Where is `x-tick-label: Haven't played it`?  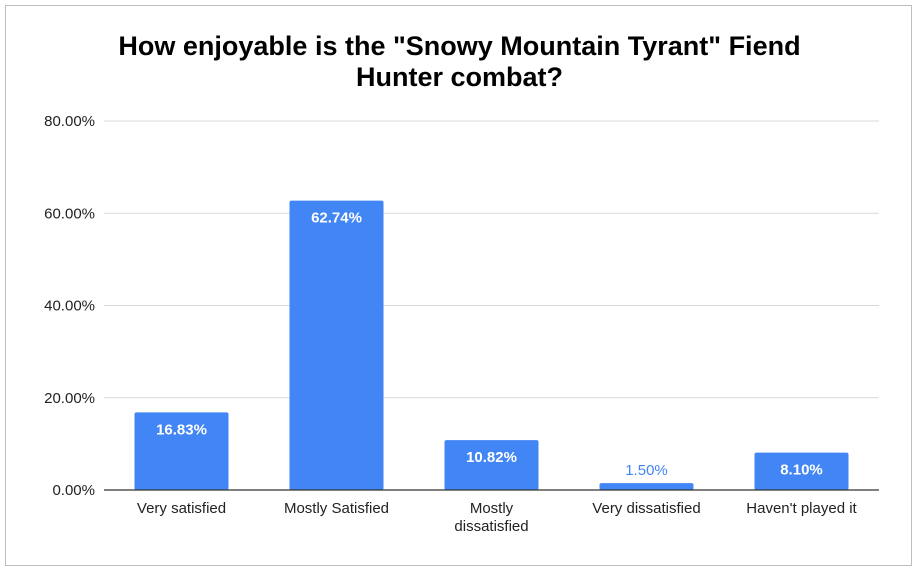 x-tick-label: Haven't played it is located at coordinates (801, 508).